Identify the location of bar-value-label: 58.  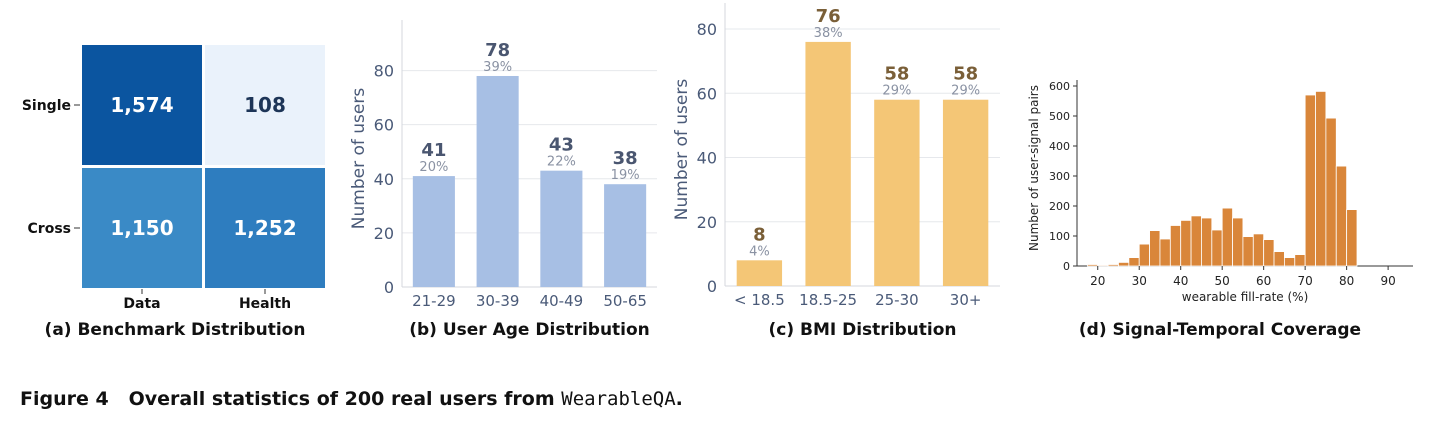
(896, 74).